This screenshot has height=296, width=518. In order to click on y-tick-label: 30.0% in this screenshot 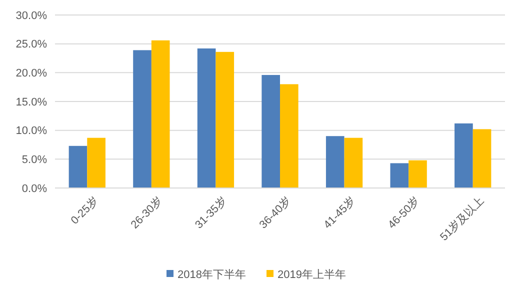, I will do `click(32, 16)`.